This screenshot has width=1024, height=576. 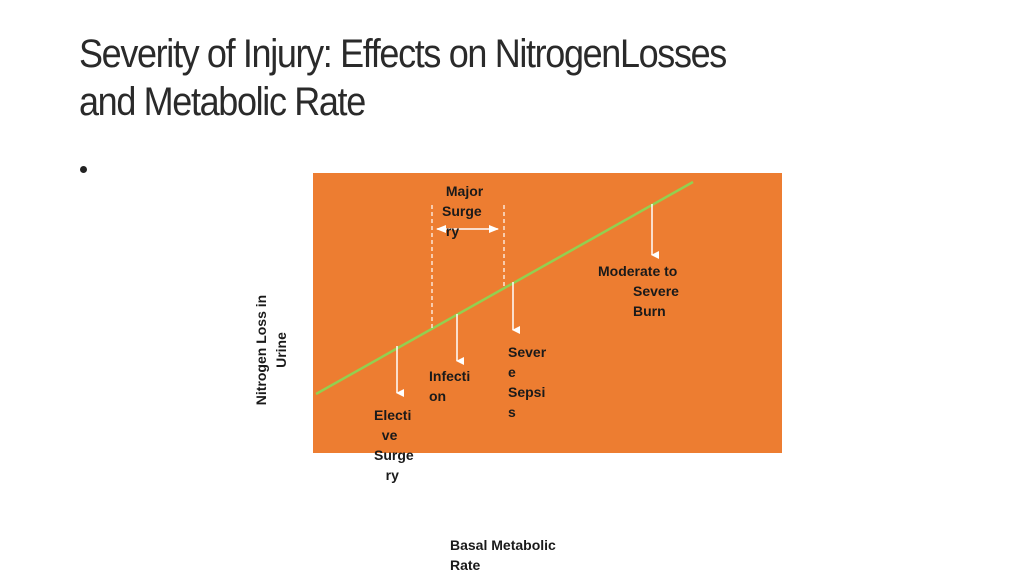 What do you see at coordinates (222, 102) in the screenshot?
I see `slide-title-line-2: and Metabolic Rate` at bounding box center [222, 102].